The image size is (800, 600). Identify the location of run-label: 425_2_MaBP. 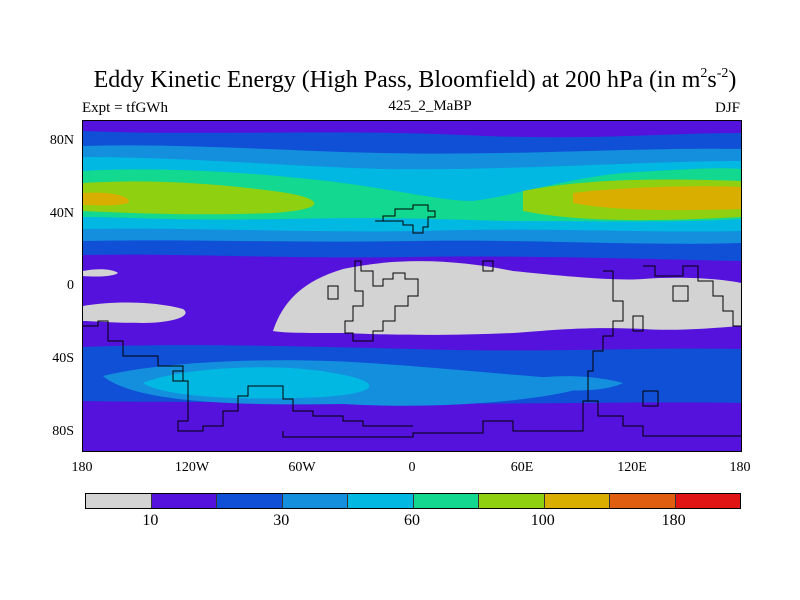
(430, 106).